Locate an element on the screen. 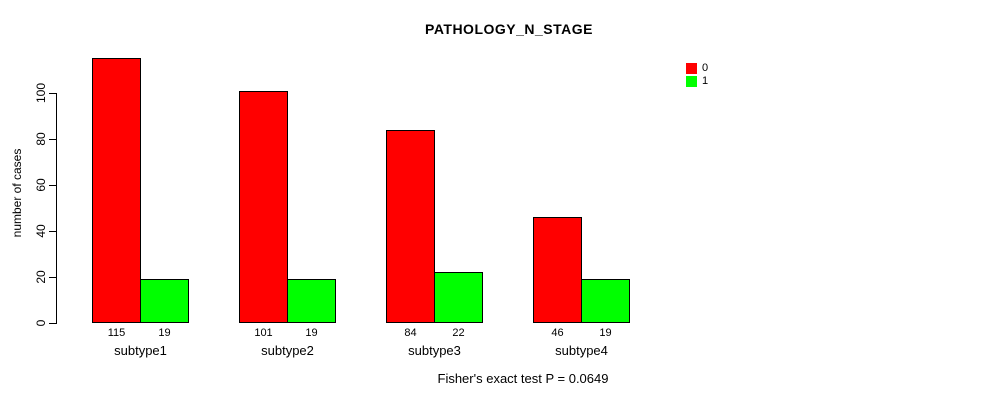 The image size is (990, 400). bar-value-label: 115 is located at coordinates (116, 333).